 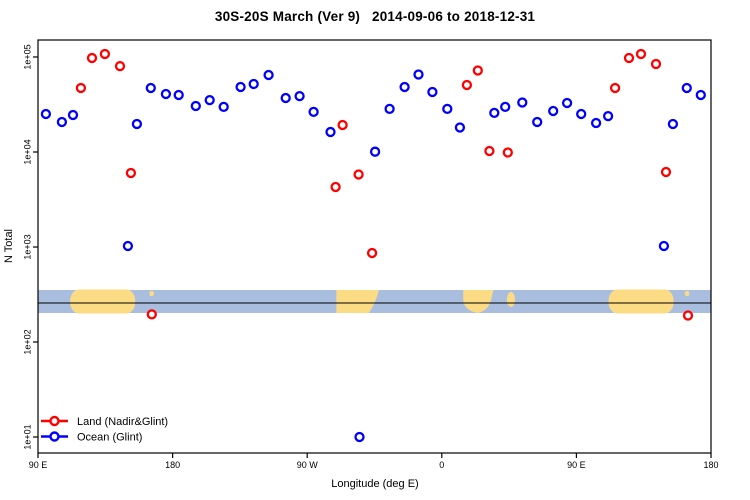 What do you see at coordinates (27, 56) in the screenshot?
I see `y-tick-label: 1e+05` at bounding box center [27, 56].